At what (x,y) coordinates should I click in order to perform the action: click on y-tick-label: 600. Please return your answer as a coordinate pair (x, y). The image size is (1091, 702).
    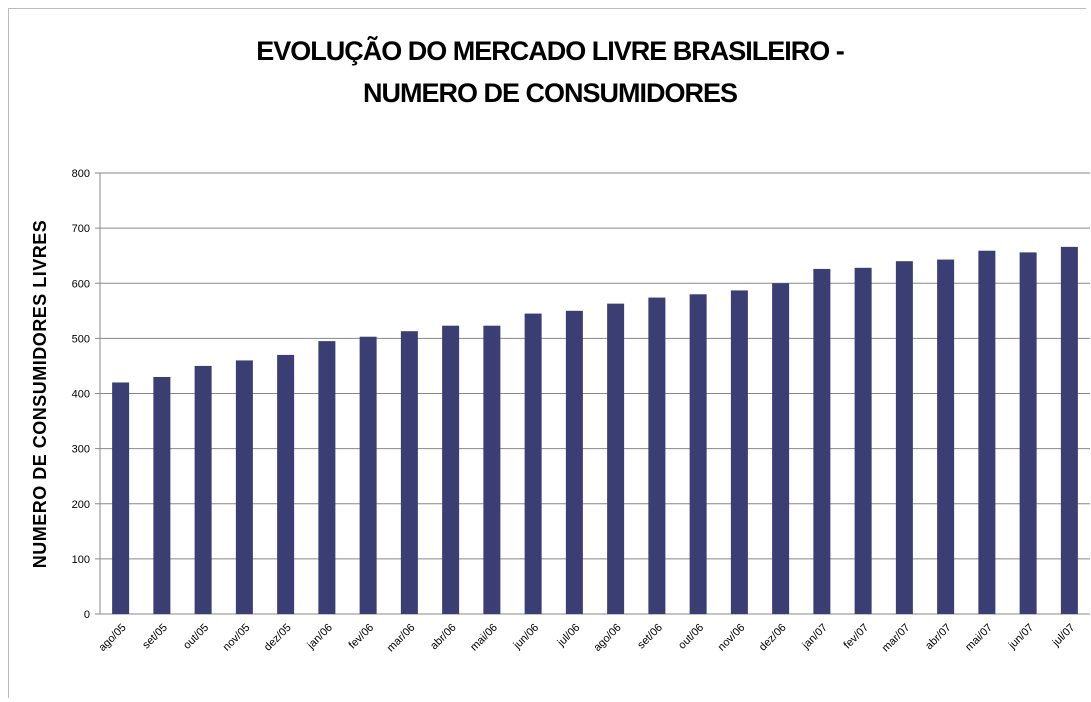
    Looking at the image, I should click on (81, 284).